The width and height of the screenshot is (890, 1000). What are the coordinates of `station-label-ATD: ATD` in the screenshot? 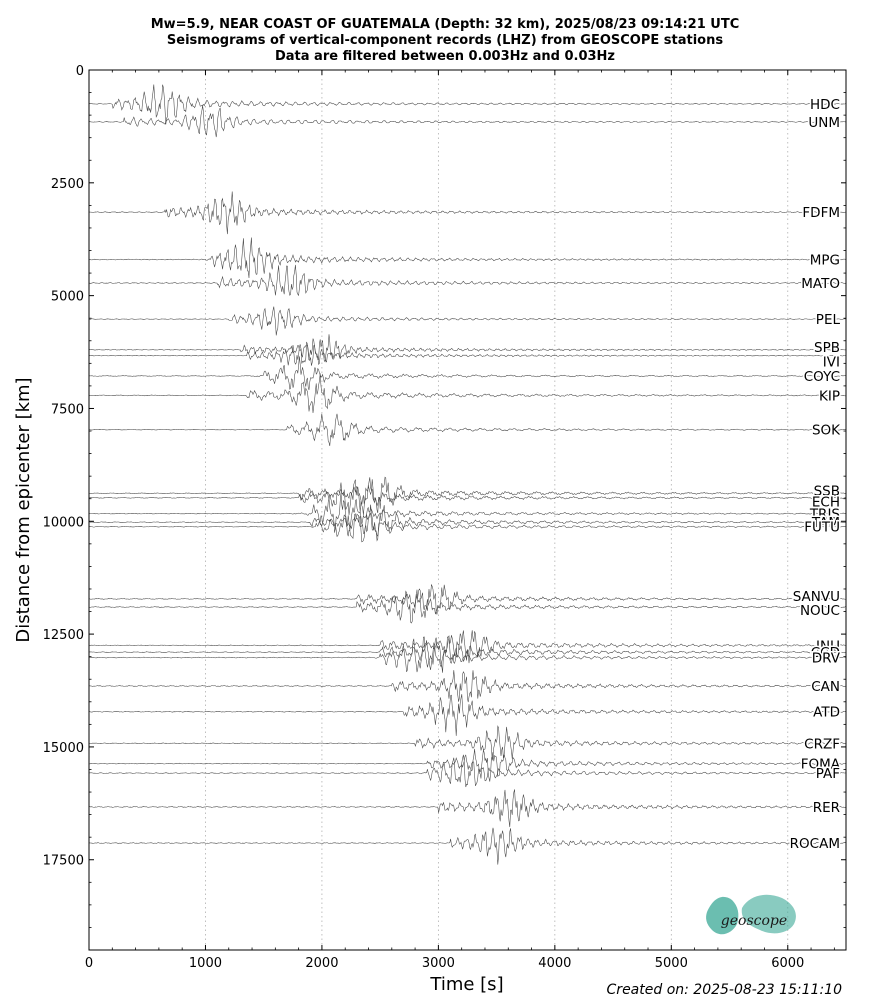 It's located at (826, 713).